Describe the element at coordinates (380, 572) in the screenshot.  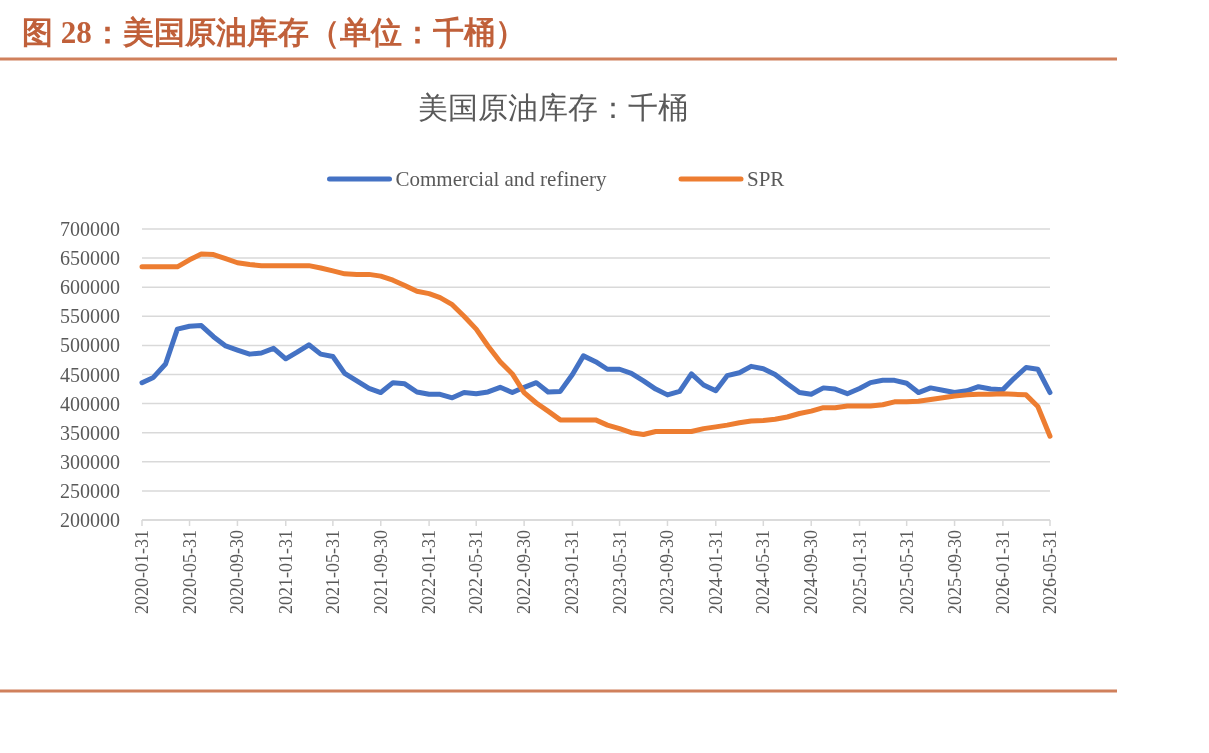
I see `x-tick-label: 2021-09-30` at that location.